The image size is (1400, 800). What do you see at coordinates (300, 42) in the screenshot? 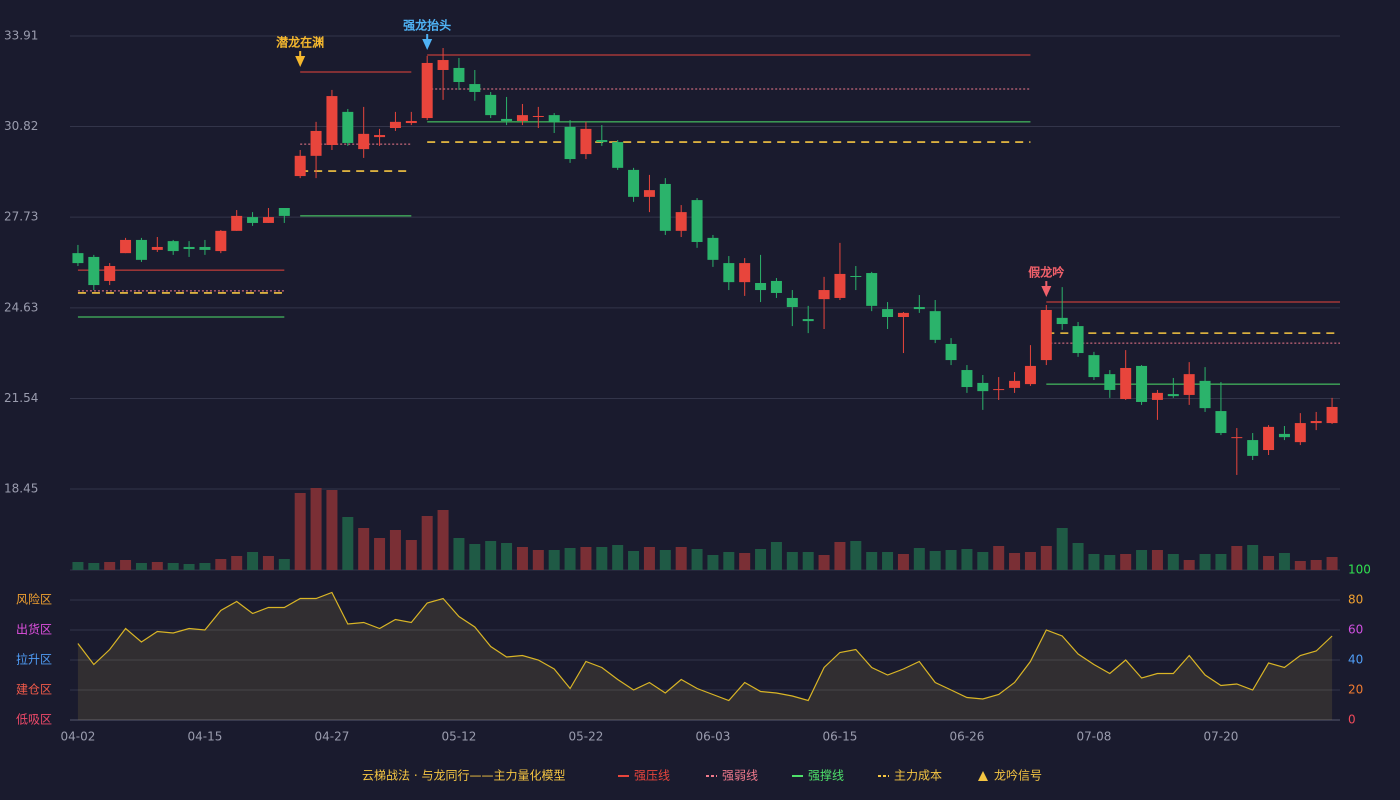
I see `signal-label: 潜龙在渊` at bounding box center [300, 42].